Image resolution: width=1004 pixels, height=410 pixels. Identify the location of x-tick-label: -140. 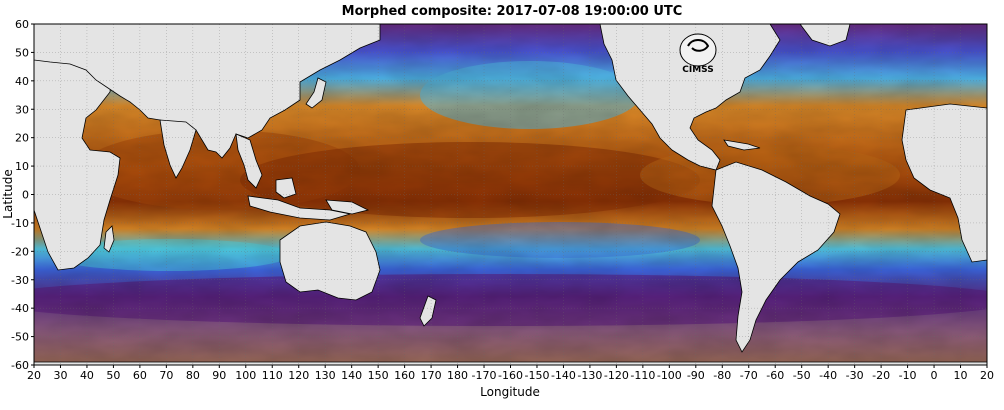
(563, 375).